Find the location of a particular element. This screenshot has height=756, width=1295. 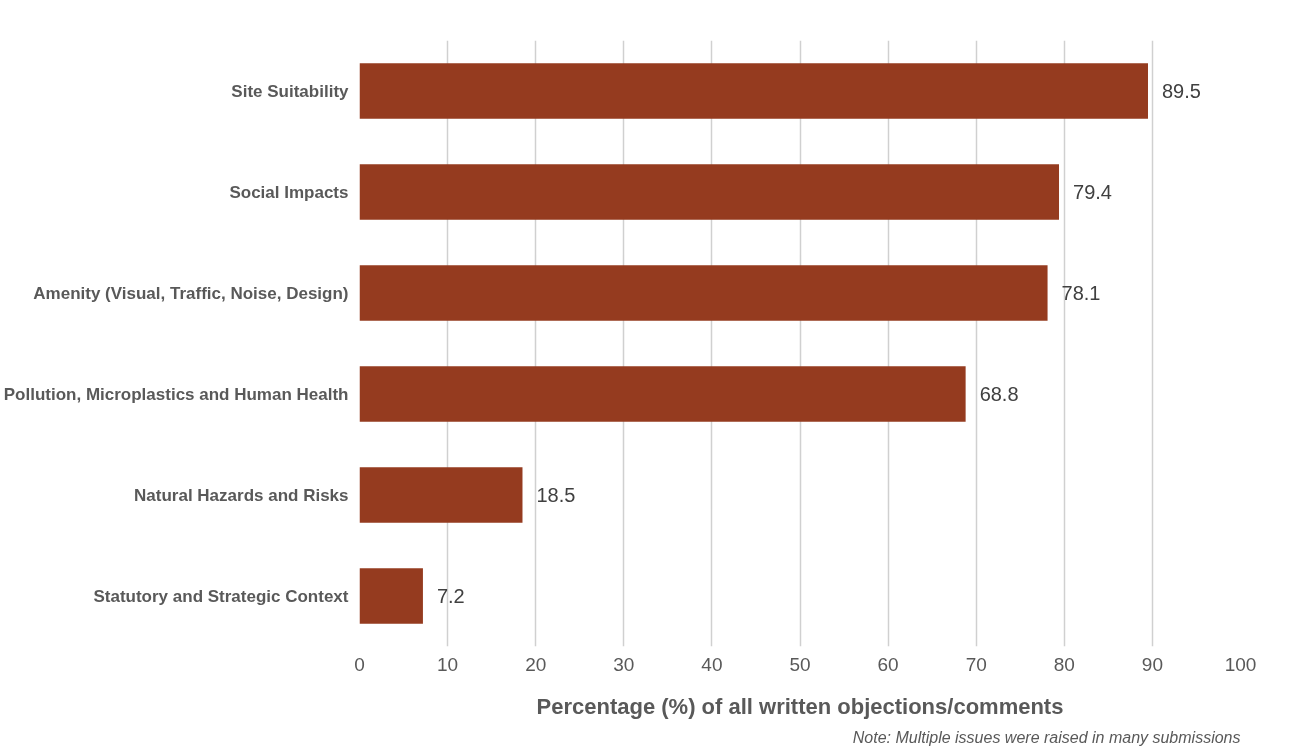

y-tick-label: Site Suitability is located at coordinates (290, 91).